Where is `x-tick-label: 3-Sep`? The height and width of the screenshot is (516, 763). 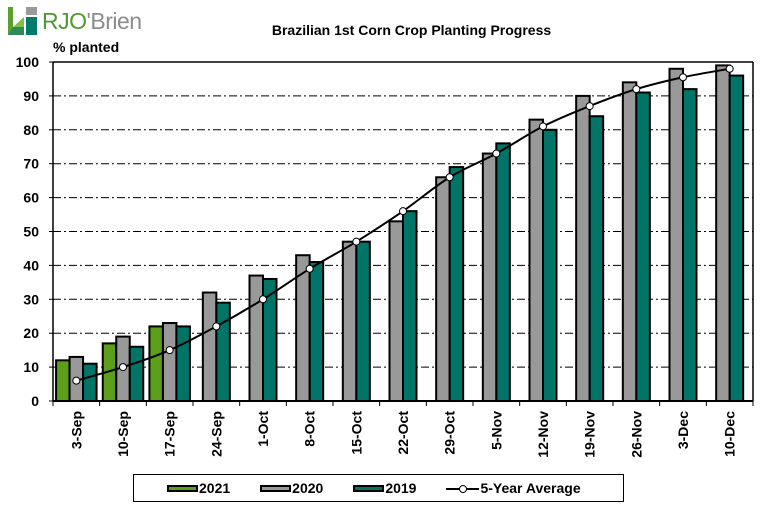 x-tick-label: 3-Sep is located at coordinates (76, 430).